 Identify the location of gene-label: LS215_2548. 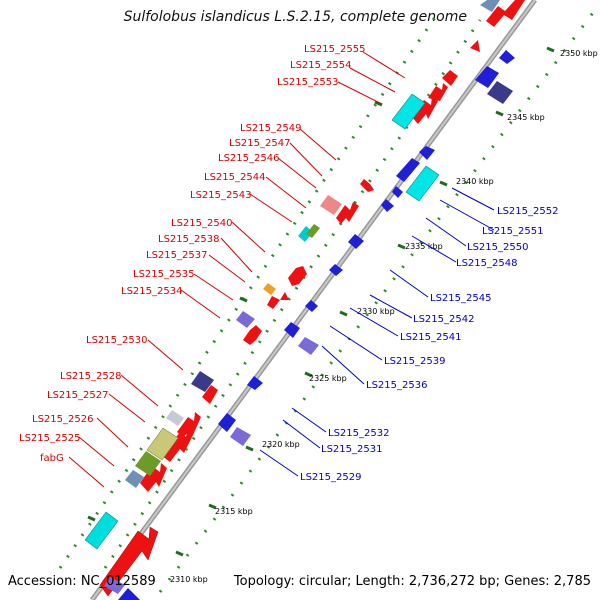
(486, 263).